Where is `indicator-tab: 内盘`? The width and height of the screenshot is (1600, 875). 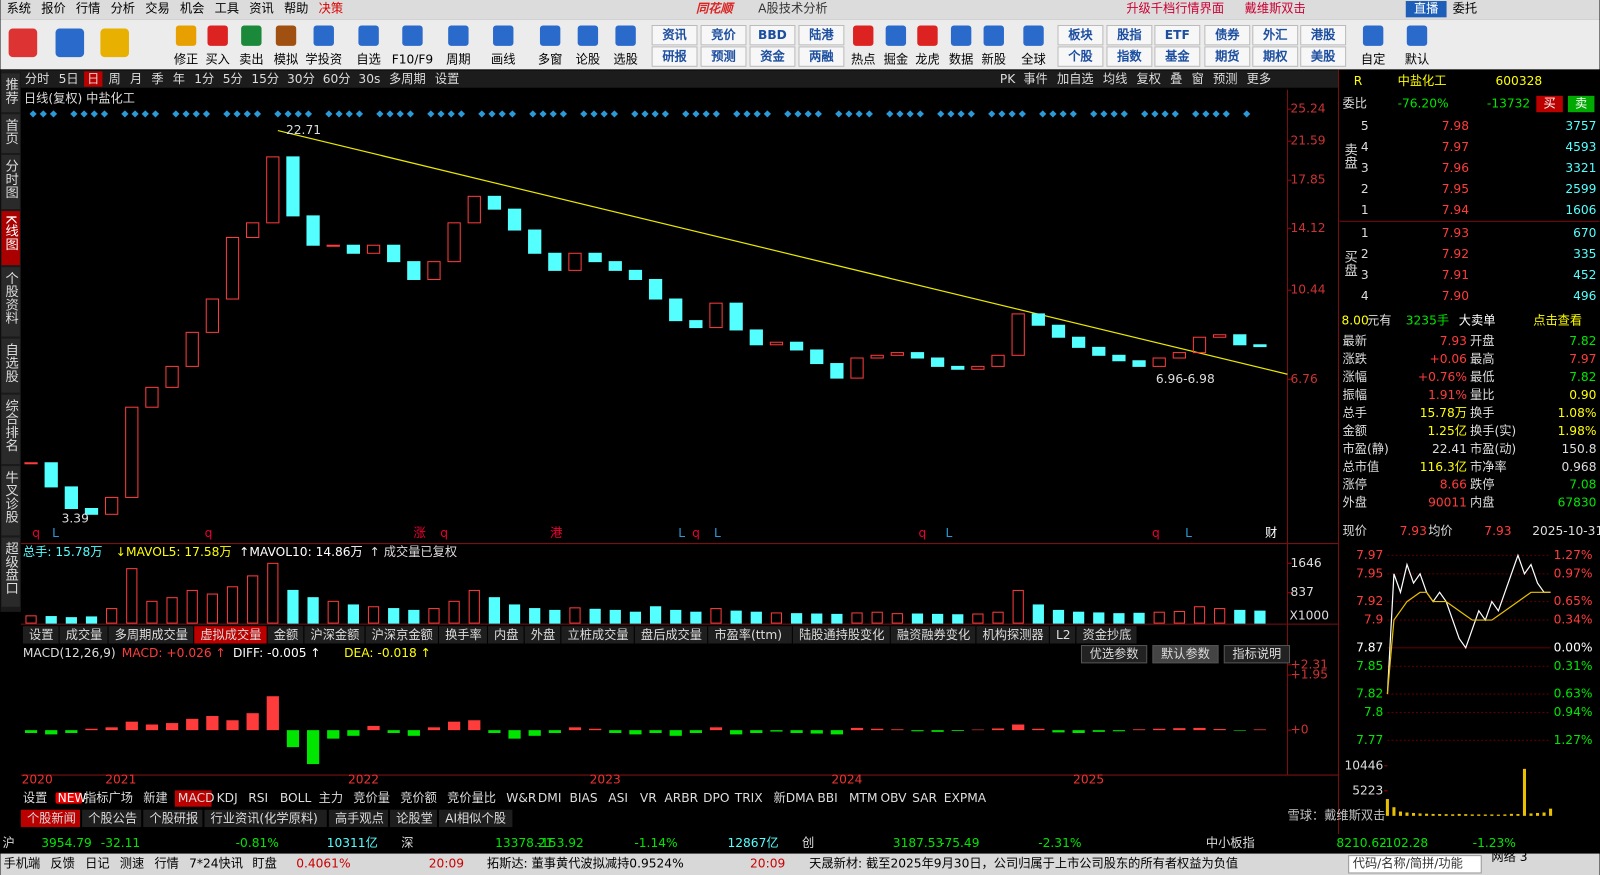
indicator-tab: 内盘 is located at coordinates (506, 634).